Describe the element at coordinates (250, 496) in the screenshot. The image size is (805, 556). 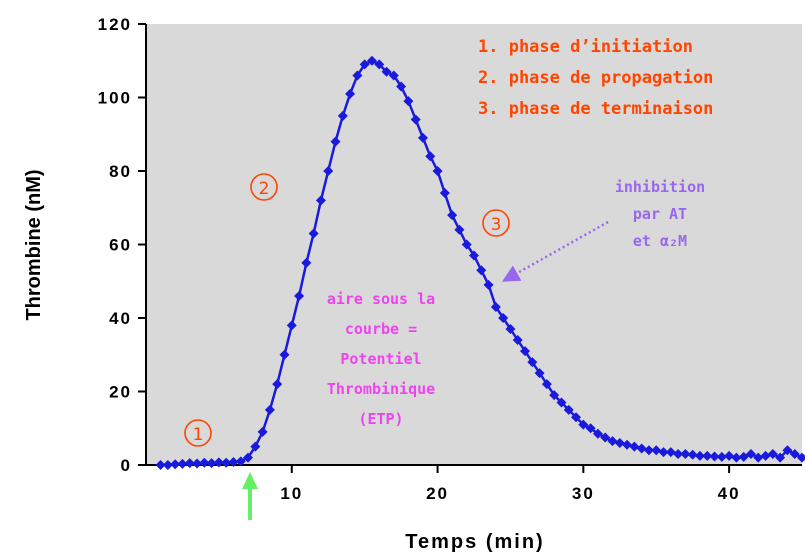
I see `lag-time-arrow` at that location.